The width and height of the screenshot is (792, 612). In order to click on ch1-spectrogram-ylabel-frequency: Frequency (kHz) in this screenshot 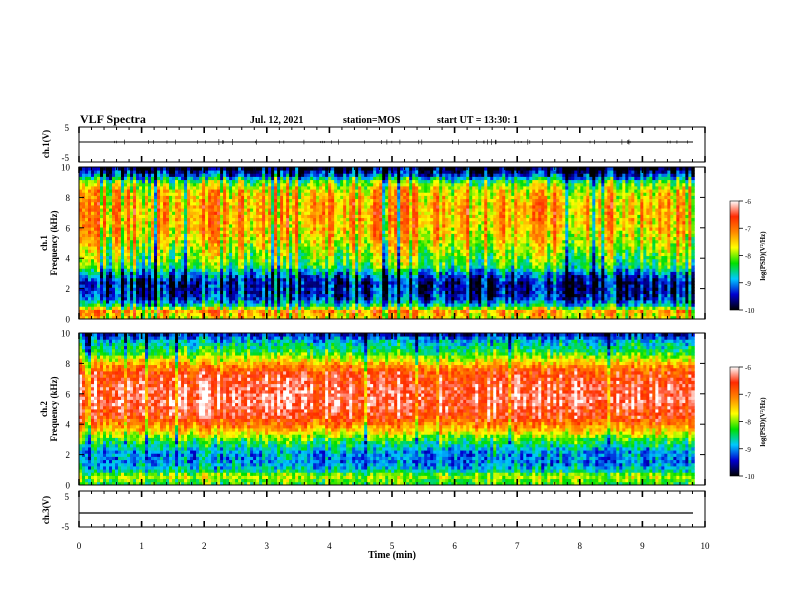, I will do `click(54, 242)`.